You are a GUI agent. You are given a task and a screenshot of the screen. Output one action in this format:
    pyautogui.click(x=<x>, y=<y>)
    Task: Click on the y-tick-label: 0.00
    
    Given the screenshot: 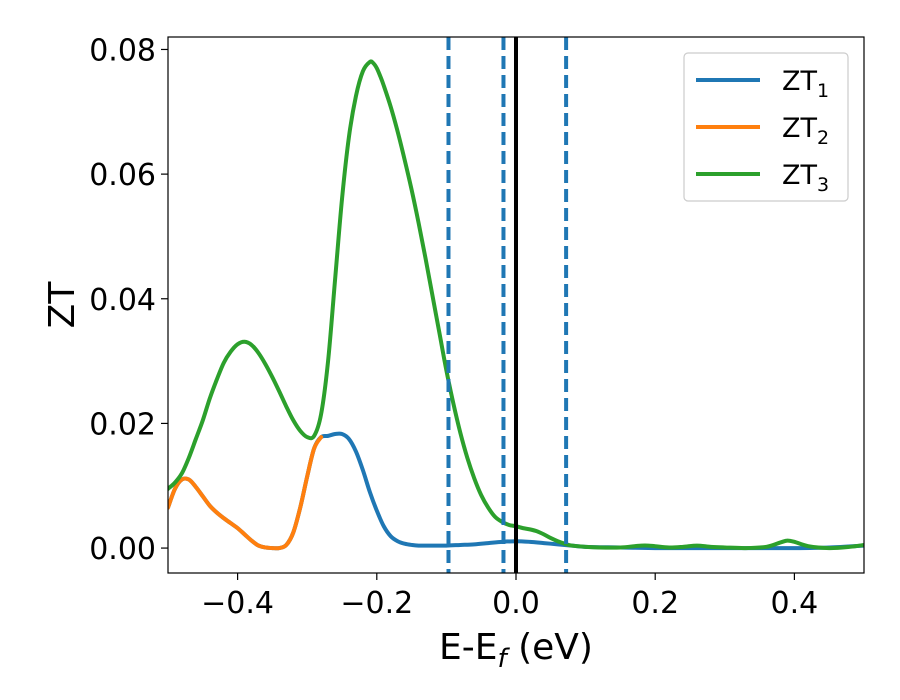 What is the action you would take?
    pyautogui.click(x=122, y=549)
    